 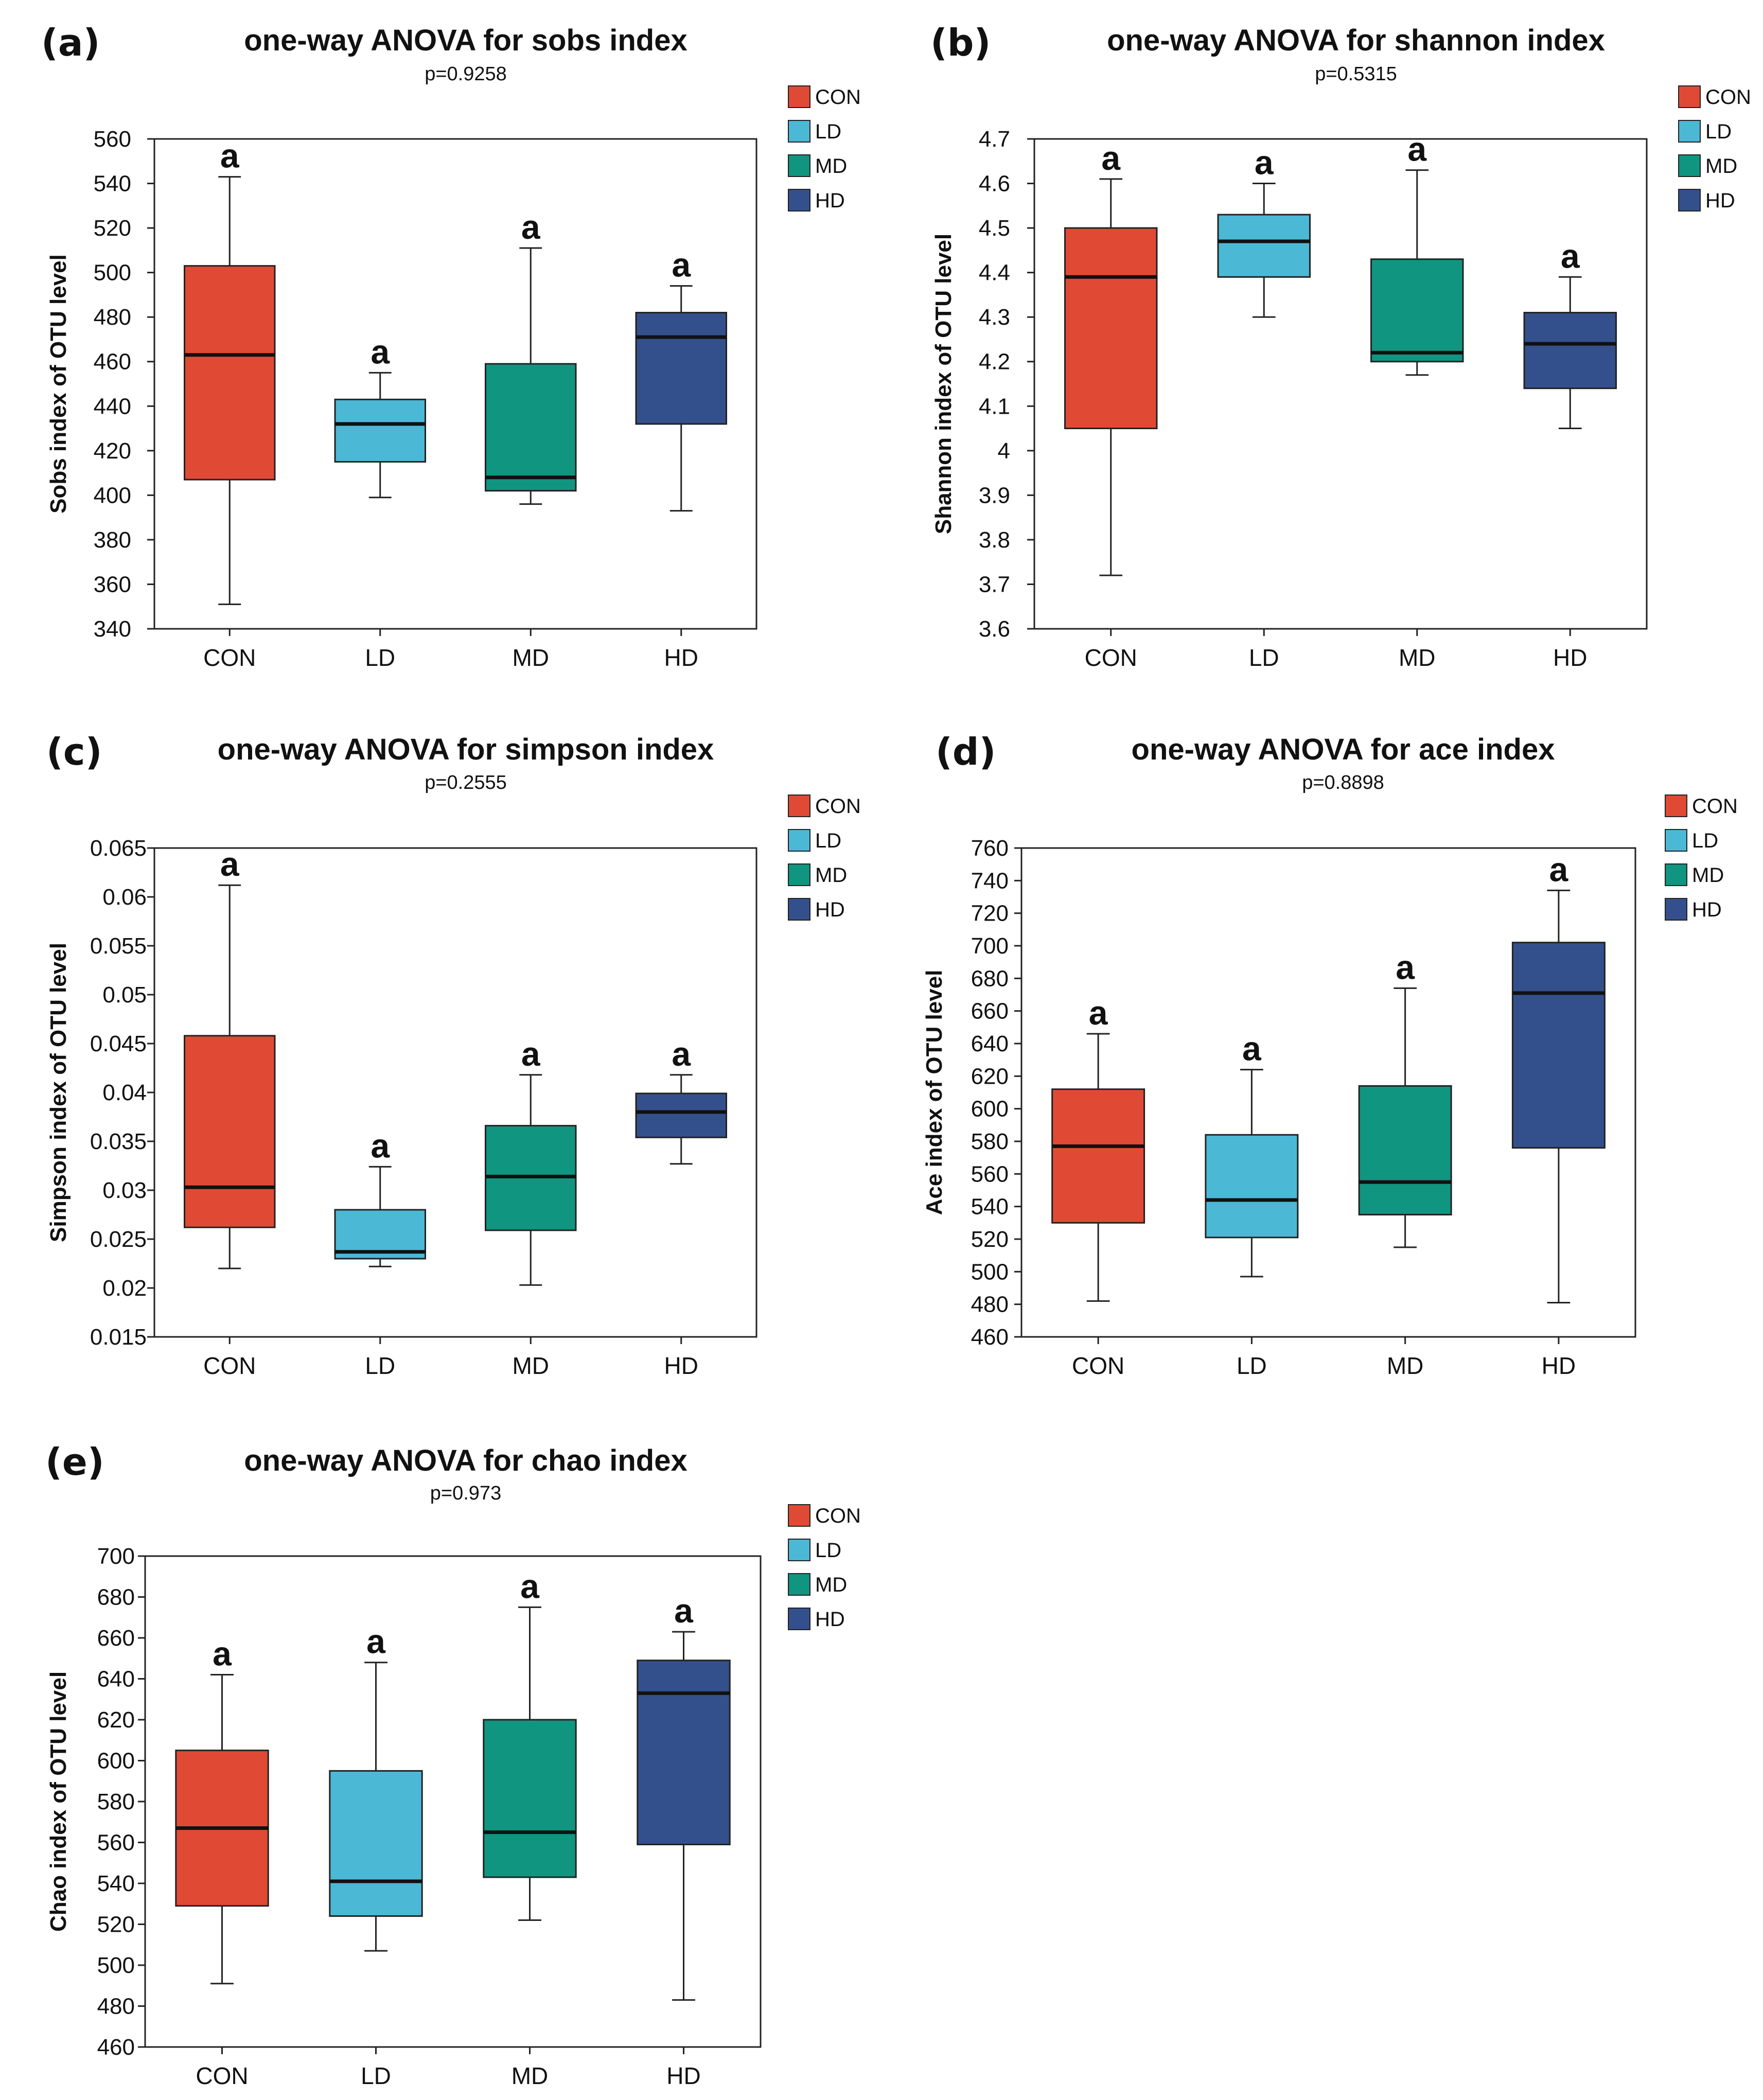 What do you see at coordinates (530, 657) in the screenshot?
I see `x-tick-label: MD` at bounding box center [530, 657].